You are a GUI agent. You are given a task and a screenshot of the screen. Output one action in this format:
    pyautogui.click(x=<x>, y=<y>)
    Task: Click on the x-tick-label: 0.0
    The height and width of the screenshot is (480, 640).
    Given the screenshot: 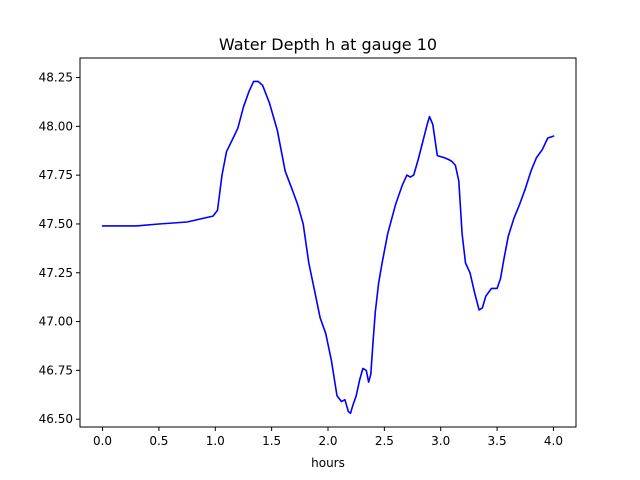 What is the action you would take?
    pyautogui.click(x=102, y=441)
    